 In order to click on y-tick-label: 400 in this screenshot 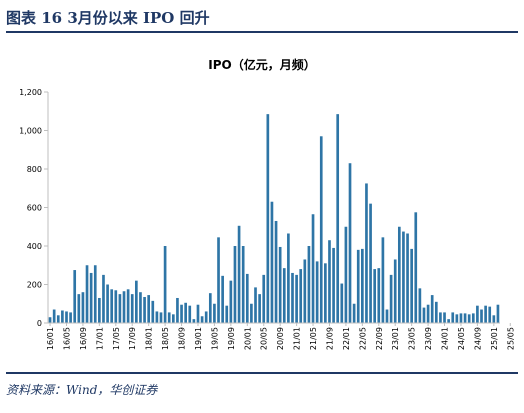, I will do `click(34, 246)`.